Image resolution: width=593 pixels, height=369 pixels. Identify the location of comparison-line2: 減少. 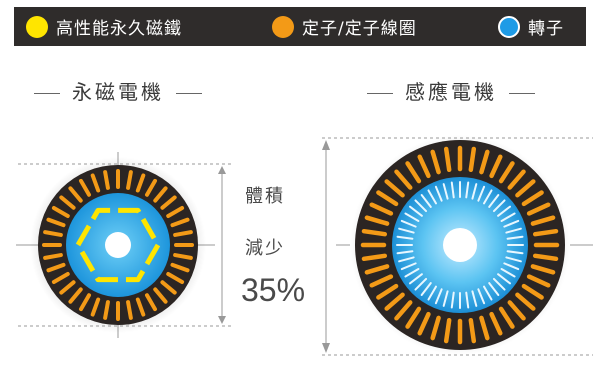
(265, 248).